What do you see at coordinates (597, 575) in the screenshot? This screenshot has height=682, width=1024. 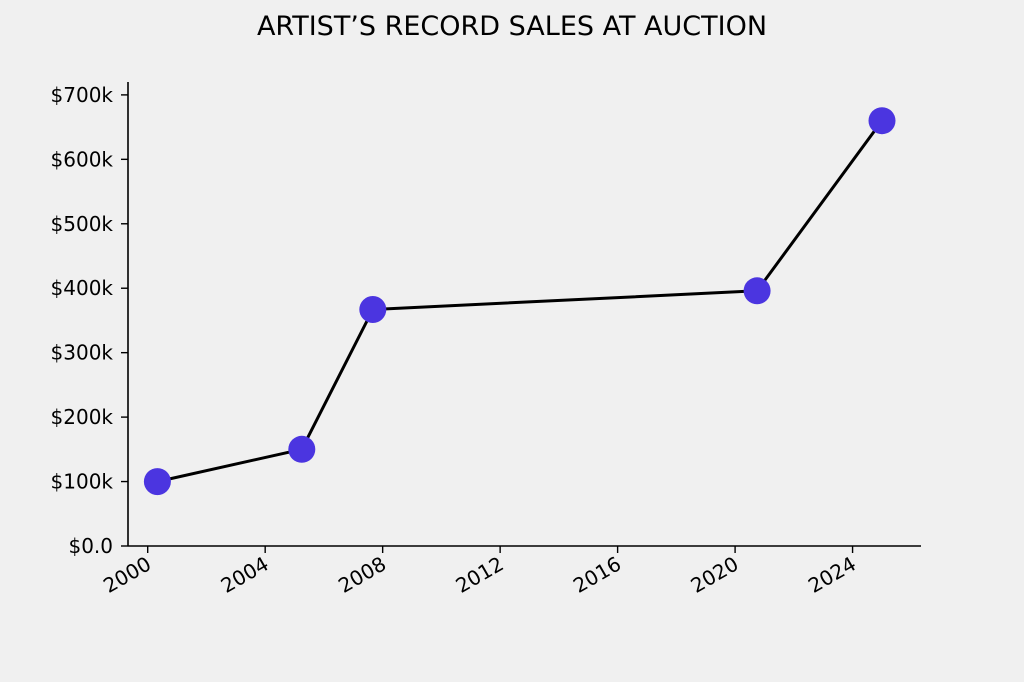 I see `x-tick-label: 2016` at bounding box center [597, 575].